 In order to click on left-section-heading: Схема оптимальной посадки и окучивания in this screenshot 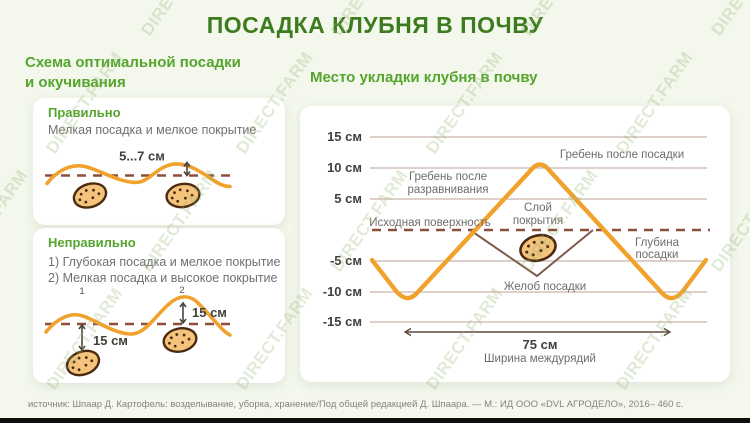, I will do `click(133, 73)`.